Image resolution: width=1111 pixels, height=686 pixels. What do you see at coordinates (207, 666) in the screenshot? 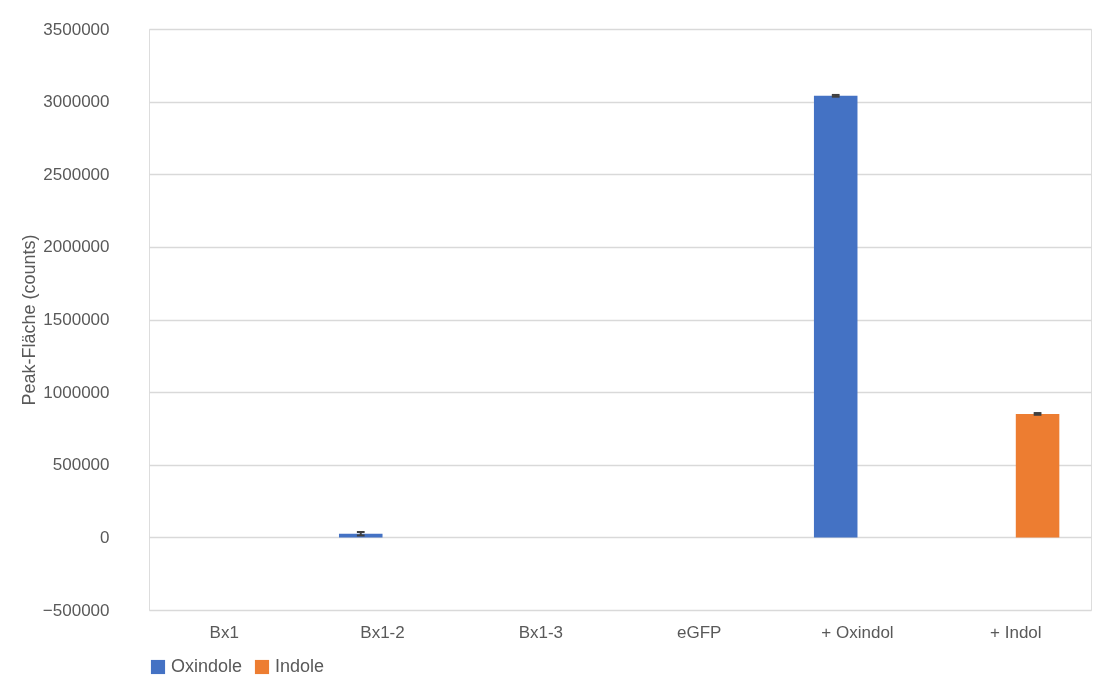
I see `legend-label: Oxindole` at bounding box center [207, 666].